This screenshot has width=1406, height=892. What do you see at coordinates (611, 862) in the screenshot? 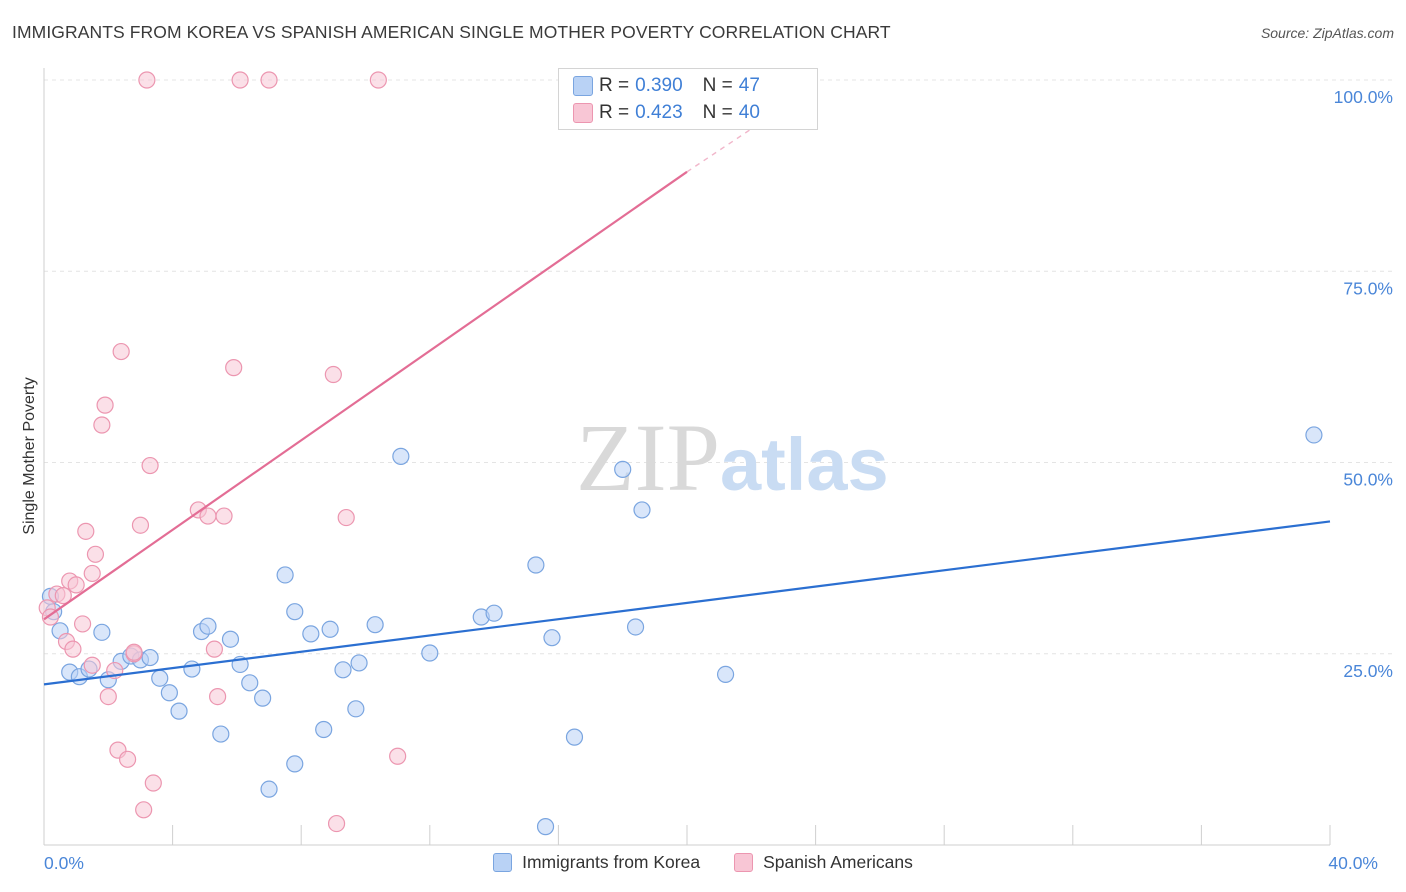
I see `legend-label: Immigrants from Korea` at bounding box center [611, 862].